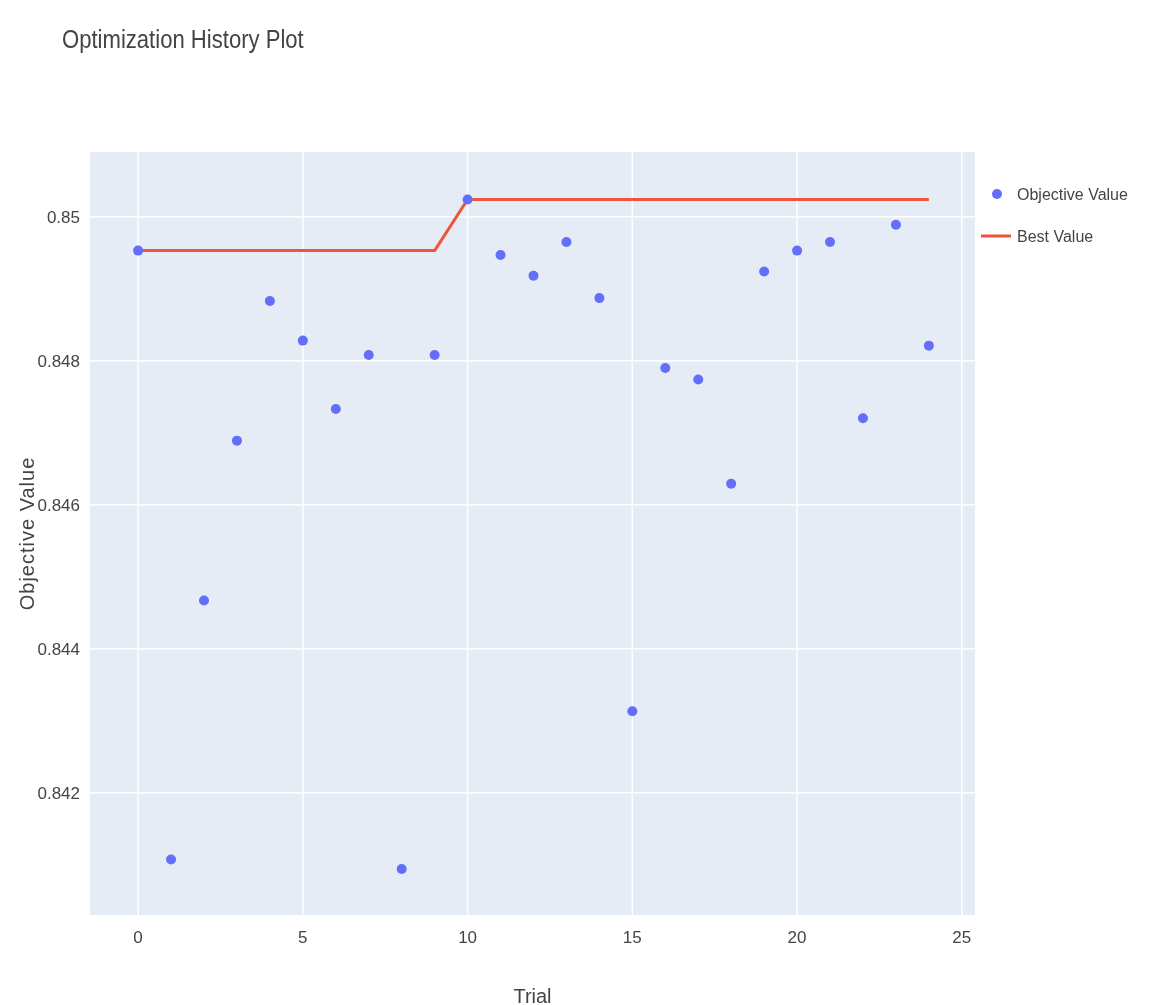  What do you see at coordinates (27, 533) in the screenshot?
I see `y-axis-title: Objective Value` at bounding box center [27, 533].